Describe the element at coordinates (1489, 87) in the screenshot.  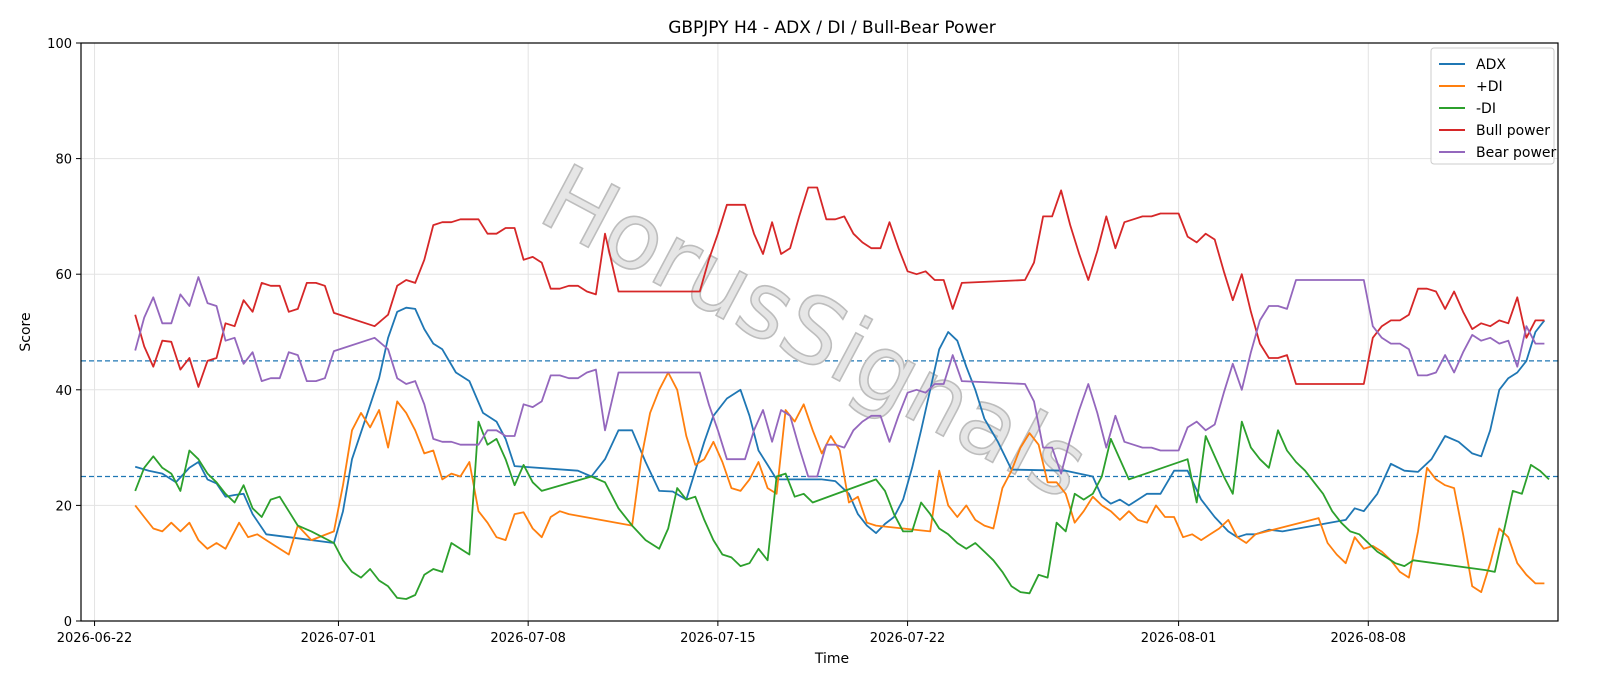
I see `legend-label: +DI` at that location.